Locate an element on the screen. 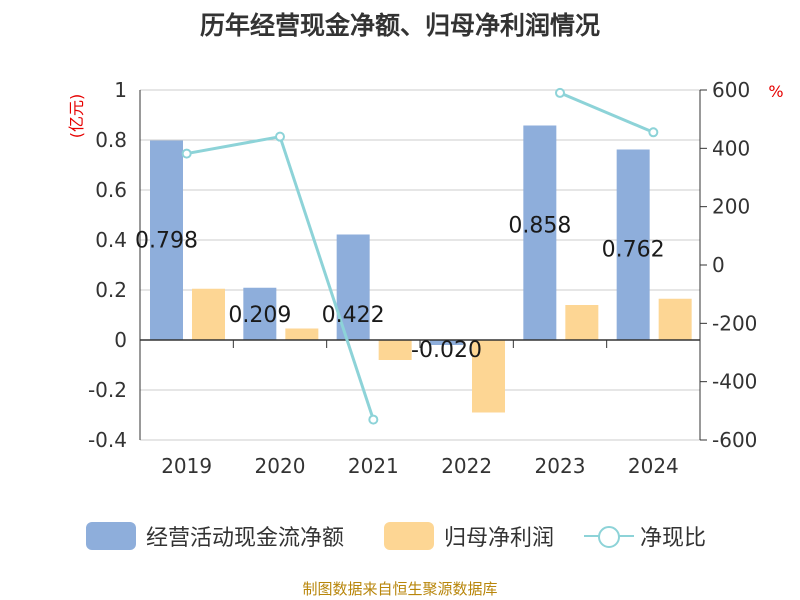 This screenshot has height=600, width=800. left-axis-unit: (亿元) is located at coordinates (76, 116).